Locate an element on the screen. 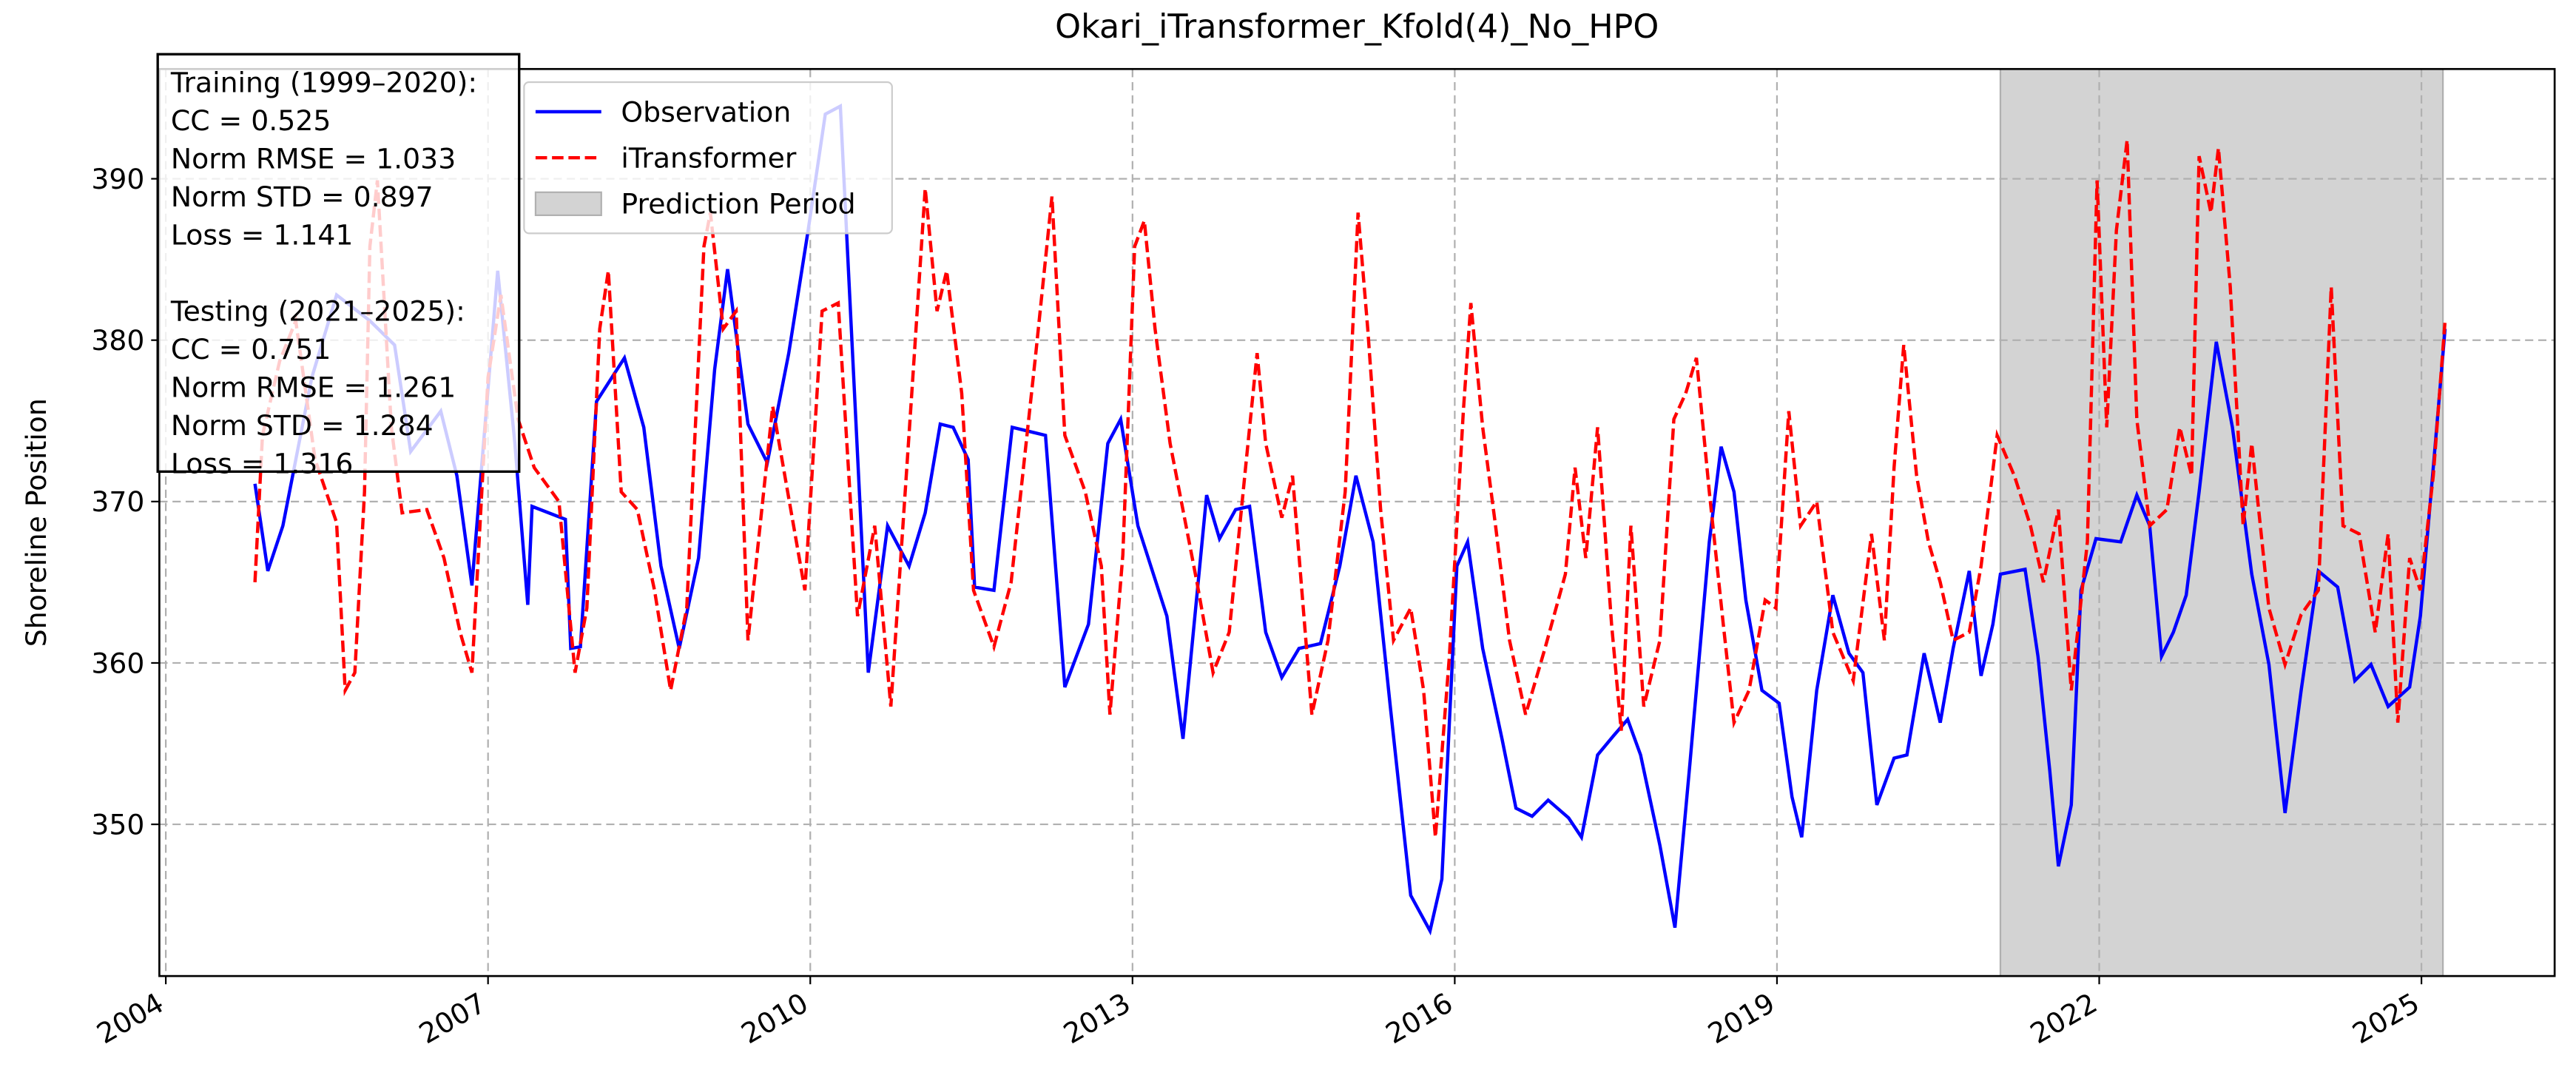  legend-label: iTransformer is located at coordinates (708, 158).